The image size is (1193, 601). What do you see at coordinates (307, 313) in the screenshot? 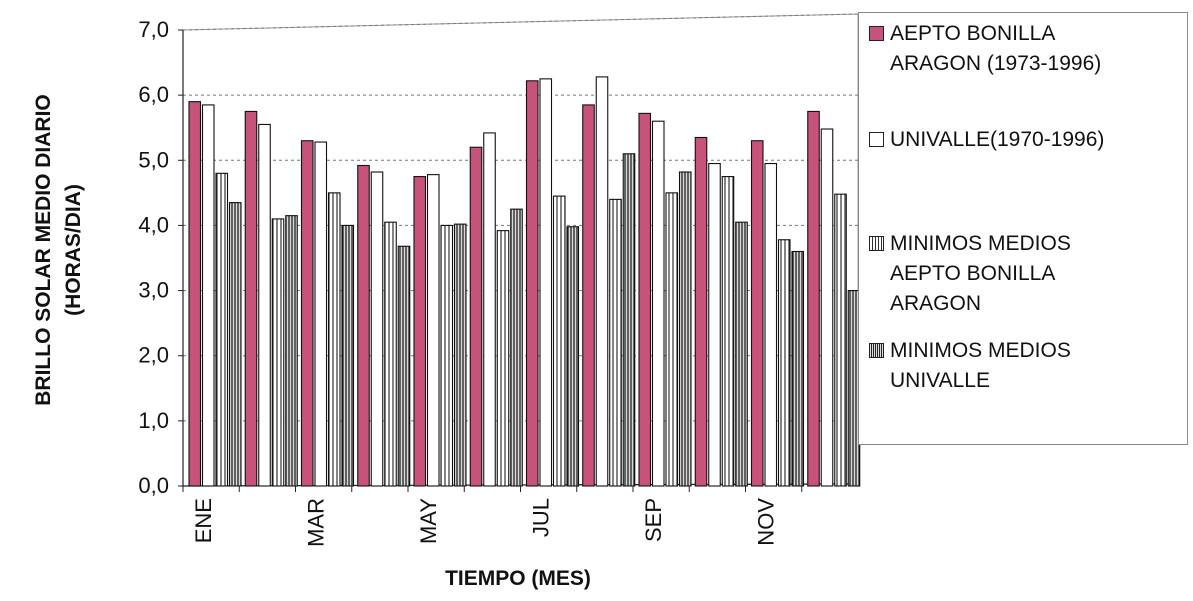
I see `bar-s1-mar` at bounding box center [307, 313].